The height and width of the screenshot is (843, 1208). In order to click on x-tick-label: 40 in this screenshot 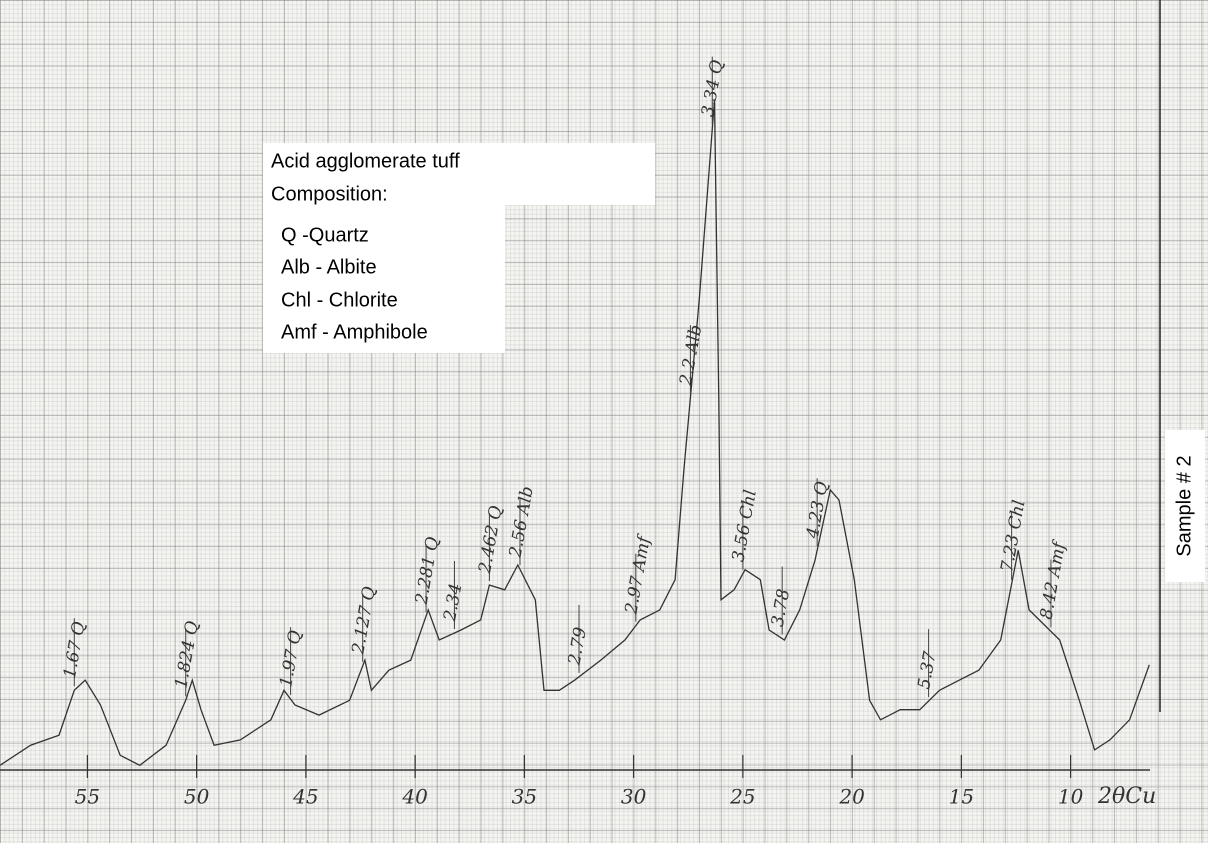, I will do `click(414, 797)`.